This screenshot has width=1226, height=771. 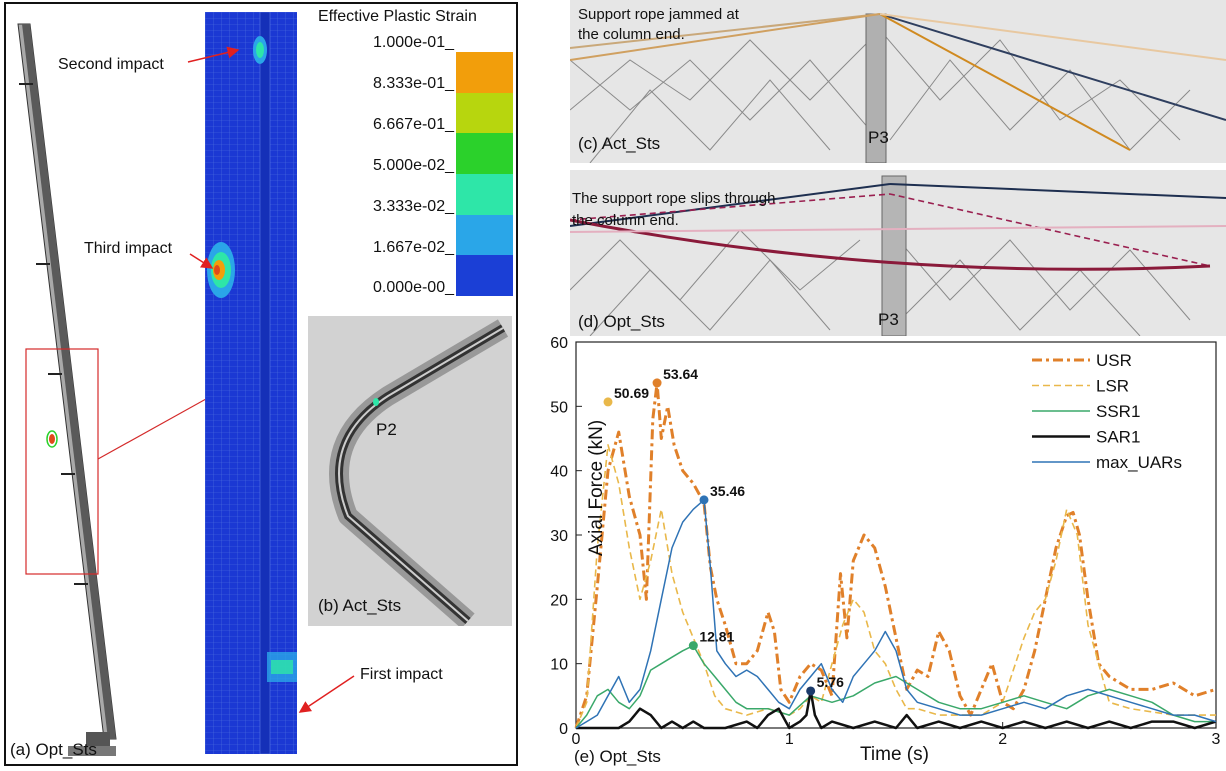 I want to click on panel-c-label: (c) Act_Sts, so click(x=619, y=143).